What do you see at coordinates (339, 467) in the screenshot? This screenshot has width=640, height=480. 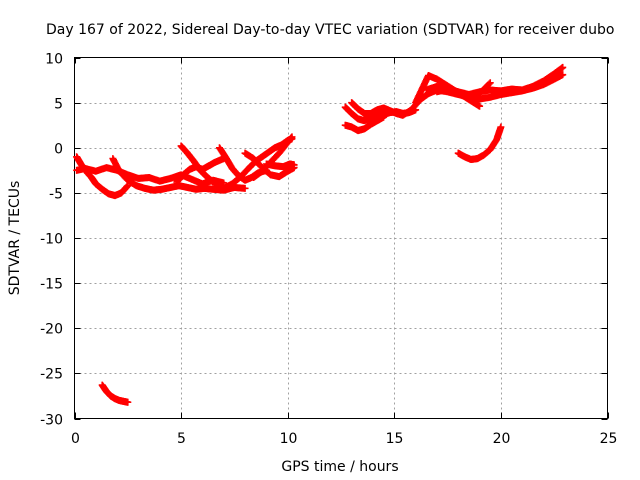 I see `x-axis-label: GPS time / hours` at bounding box center [339, 467].